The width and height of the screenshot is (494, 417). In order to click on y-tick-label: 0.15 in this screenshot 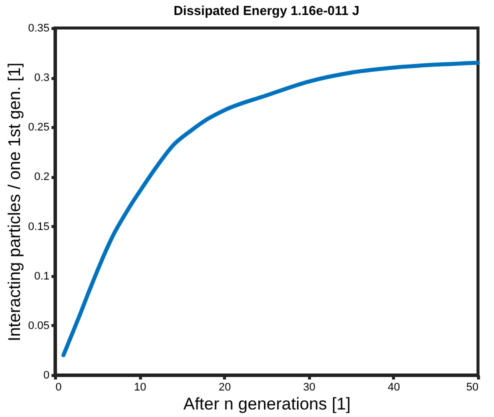, I will do `click(39, 226)`.